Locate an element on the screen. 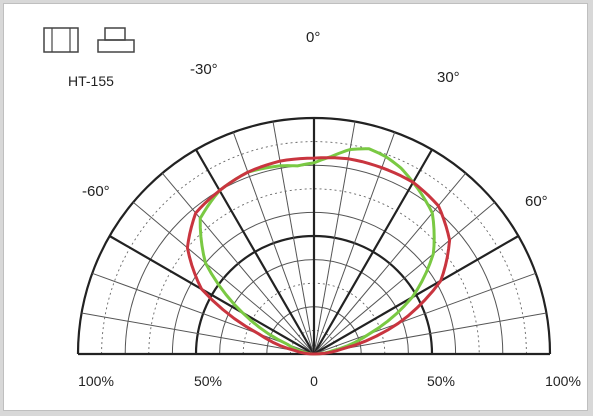 The width and height of the screenshot is (593, 416). angle-label: 30° is located at coordinates (448, 77).